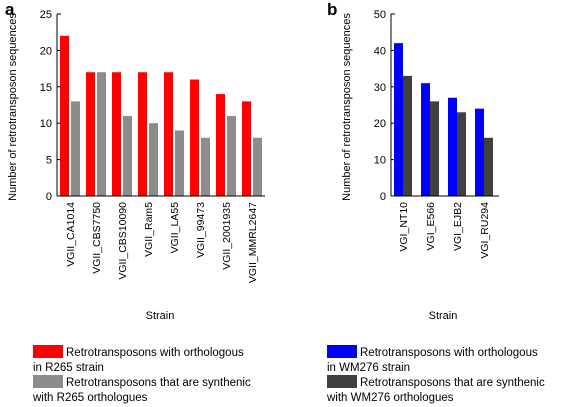 This screenshot has height=407, width=567. What do you see at coordinates (123, 241) in the screenshot?
I see `panel-a-category-label: VGII_CBS10090` at bounding box center [123, 241].